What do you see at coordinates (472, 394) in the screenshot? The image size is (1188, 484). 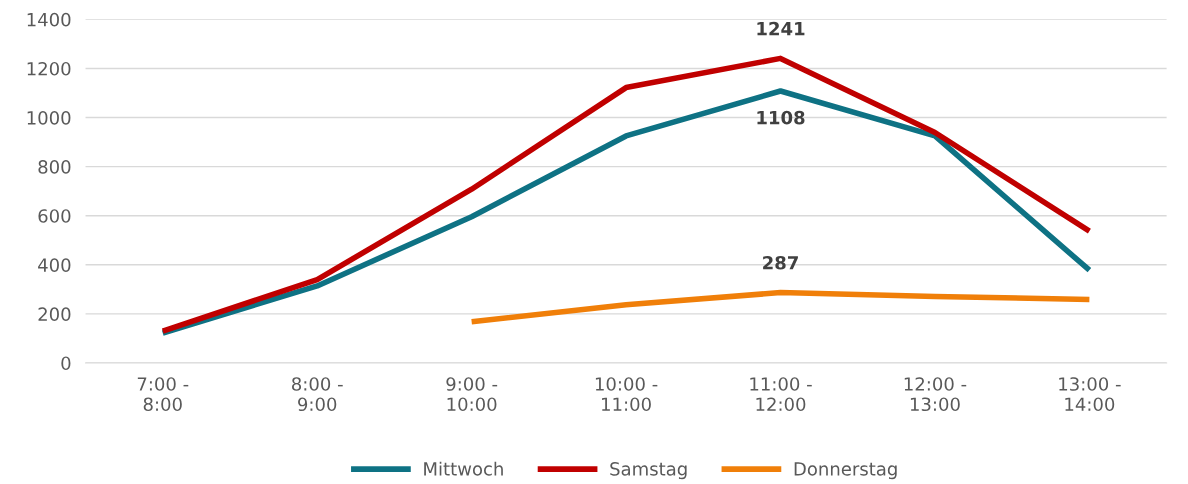 I see `x-tick-label: 9:00 - 10:00` at bounding box center [472, 394].